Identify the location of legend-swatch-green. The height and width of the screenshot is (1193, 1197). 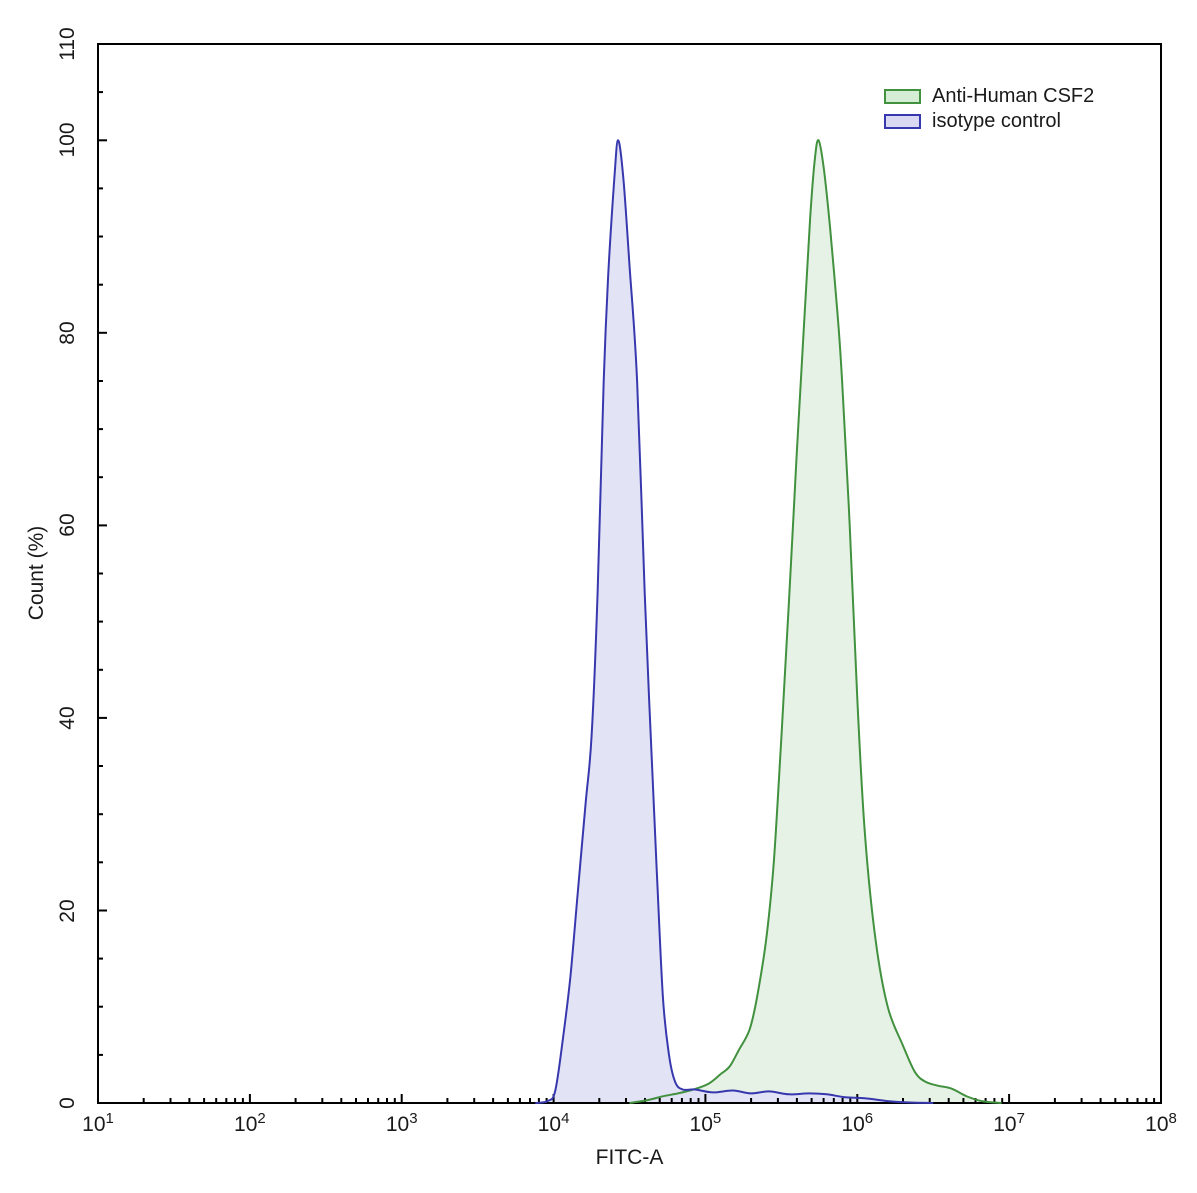
(902, 96).